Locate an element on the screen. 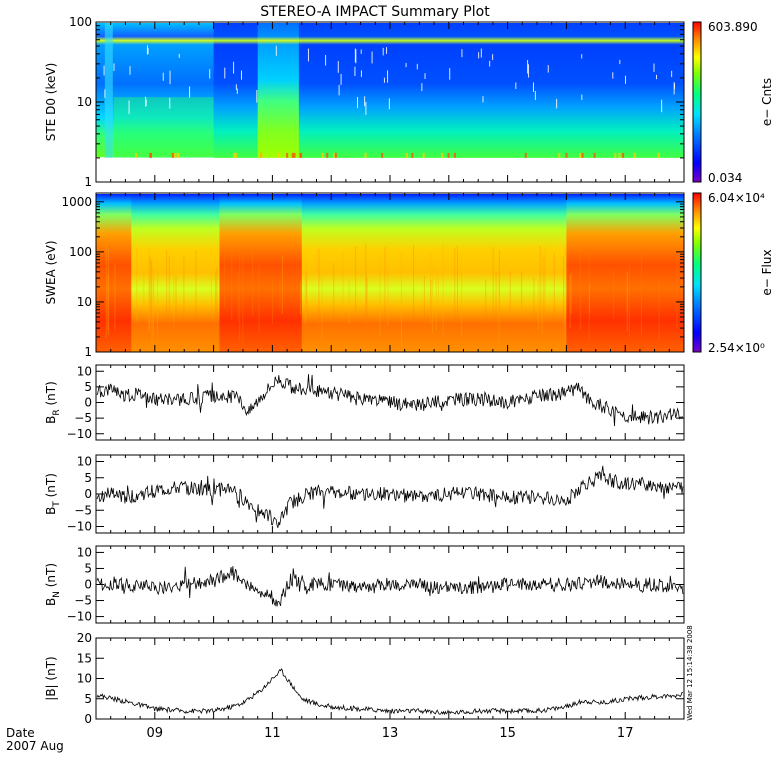  swea-ytick-label: 1 is located at coordinates (88, 352).